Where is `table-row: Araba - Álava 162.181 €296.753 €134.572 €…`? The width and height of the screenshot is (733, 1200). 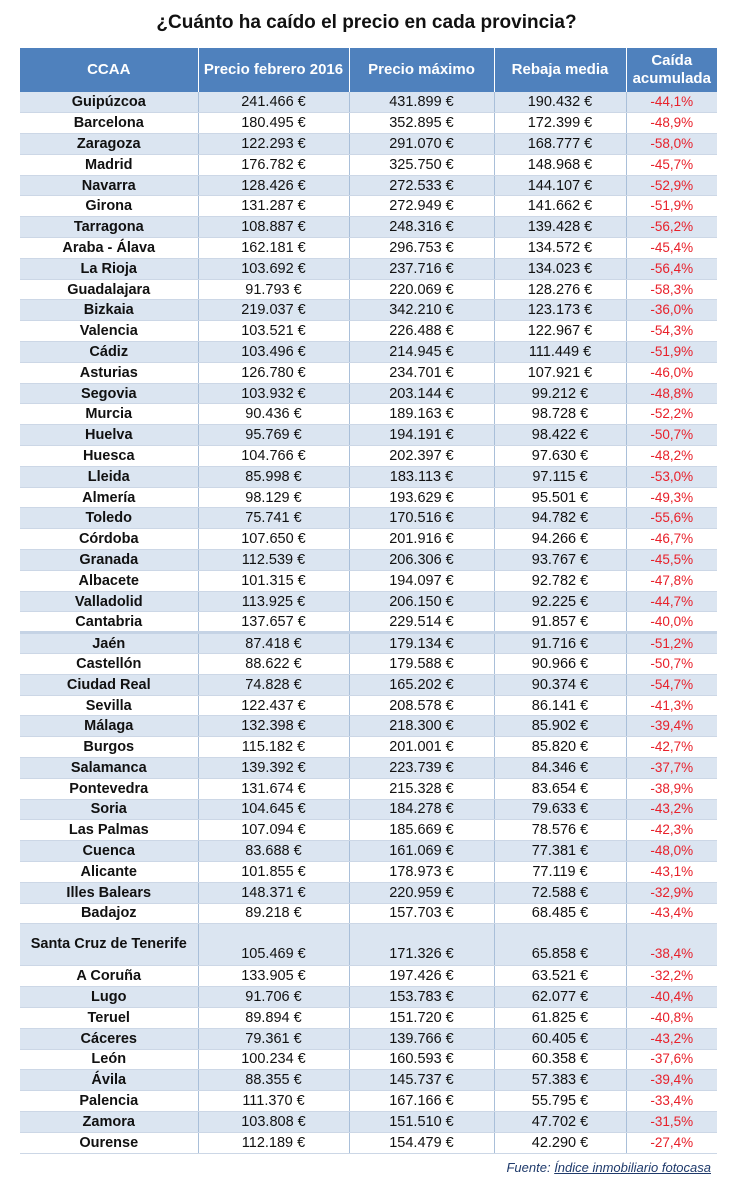
table-row: Araba - Álava 162.181 €296.753 €134.572 €… is located at coordinates (368, 248).